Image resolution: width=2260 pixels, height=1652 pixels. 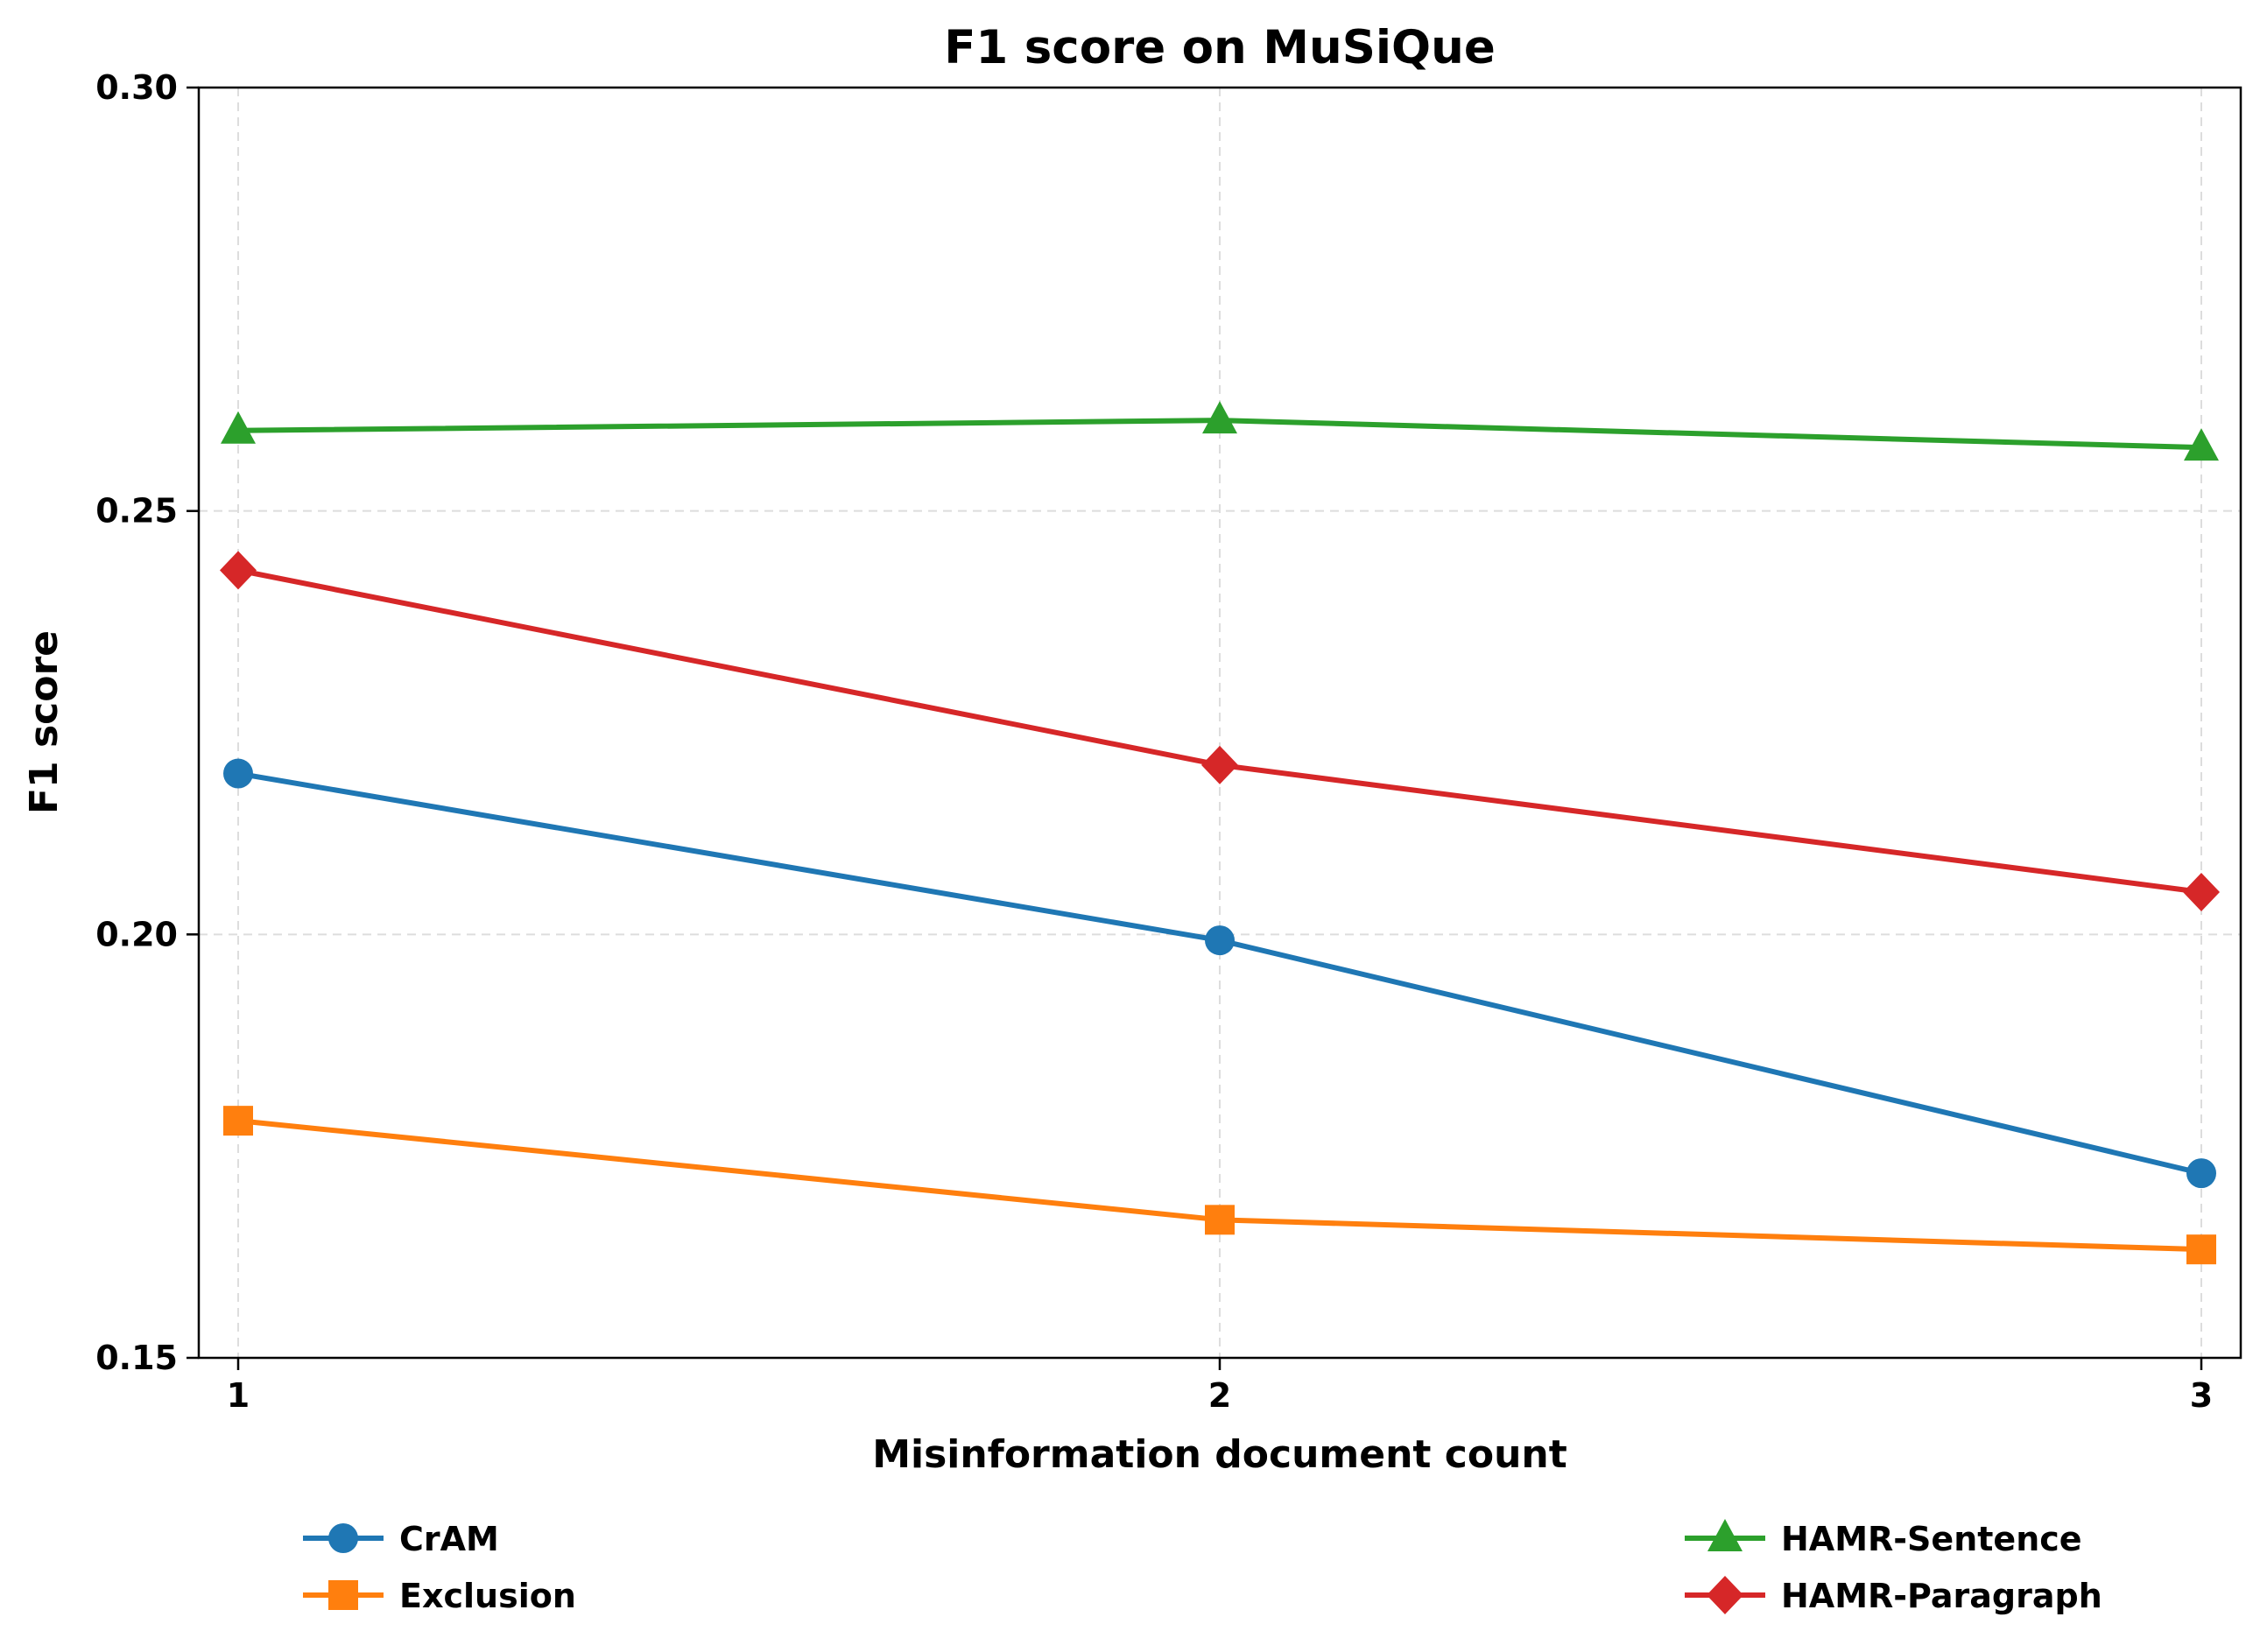 What do you see at coordinates (1220, 1454) in the screenshot?
I see `x-axis-label: Misinformation document count` at bounding box center [1220, 1454].